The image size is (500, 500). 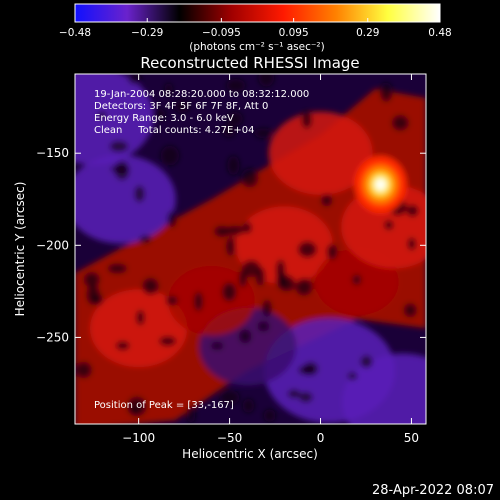 I want to click on colorbar-tick-label: −0.29, so click(x=147, y=33).